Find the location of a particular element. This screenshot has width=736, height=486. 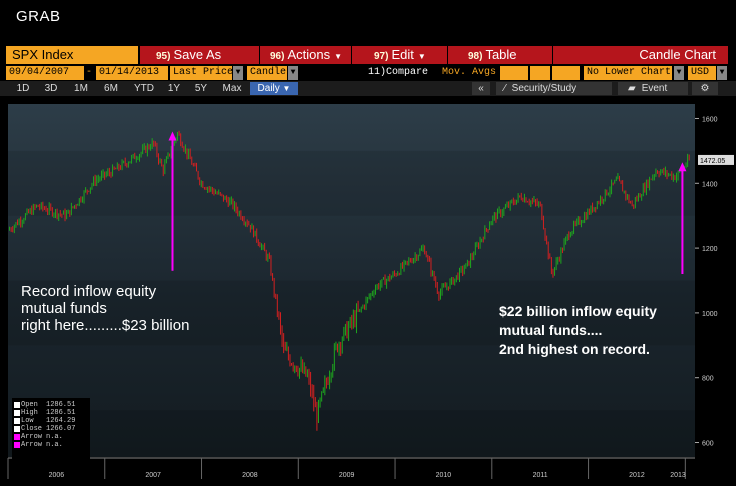

x-tick-label: 2011 is located at coordinates (540, 475).